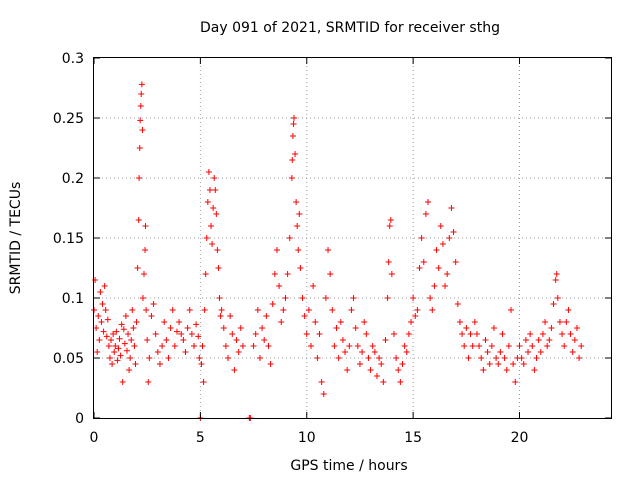 Image resolution: width=640 pixels, height=480 pixels. Describe the element at coordinates (73, 299) in the screenshot. I see `y-tick-label: 0.1` at that location.